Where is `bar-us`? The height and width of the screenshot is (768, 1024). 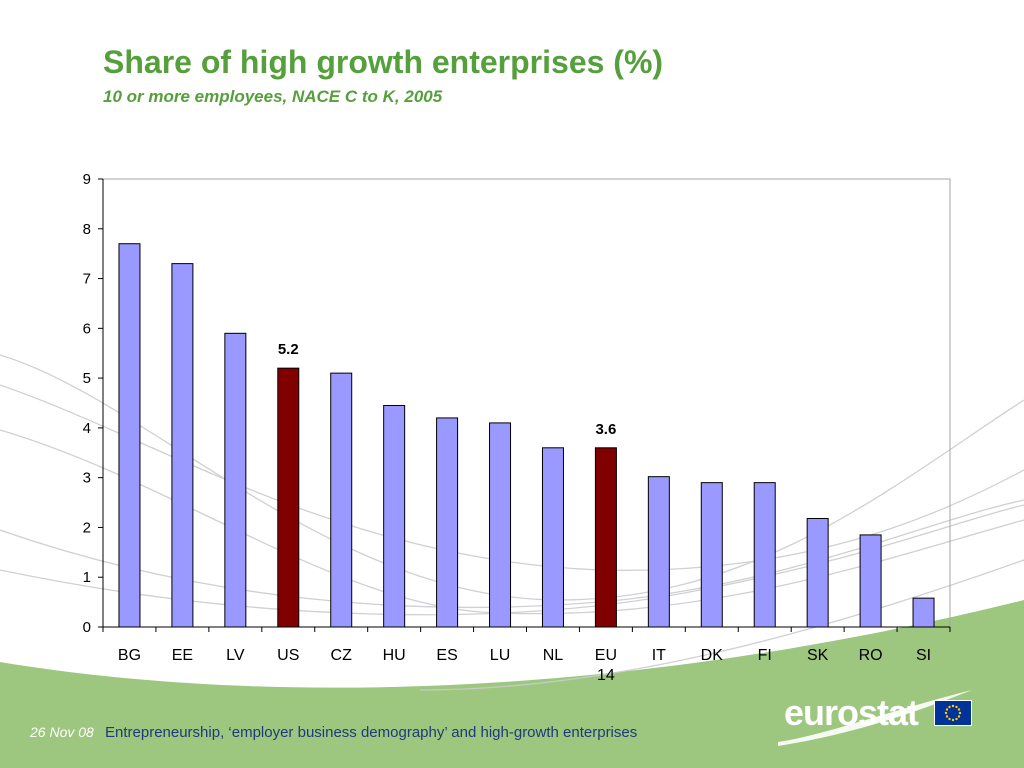 bar-us is located at coordinates (288, 497).